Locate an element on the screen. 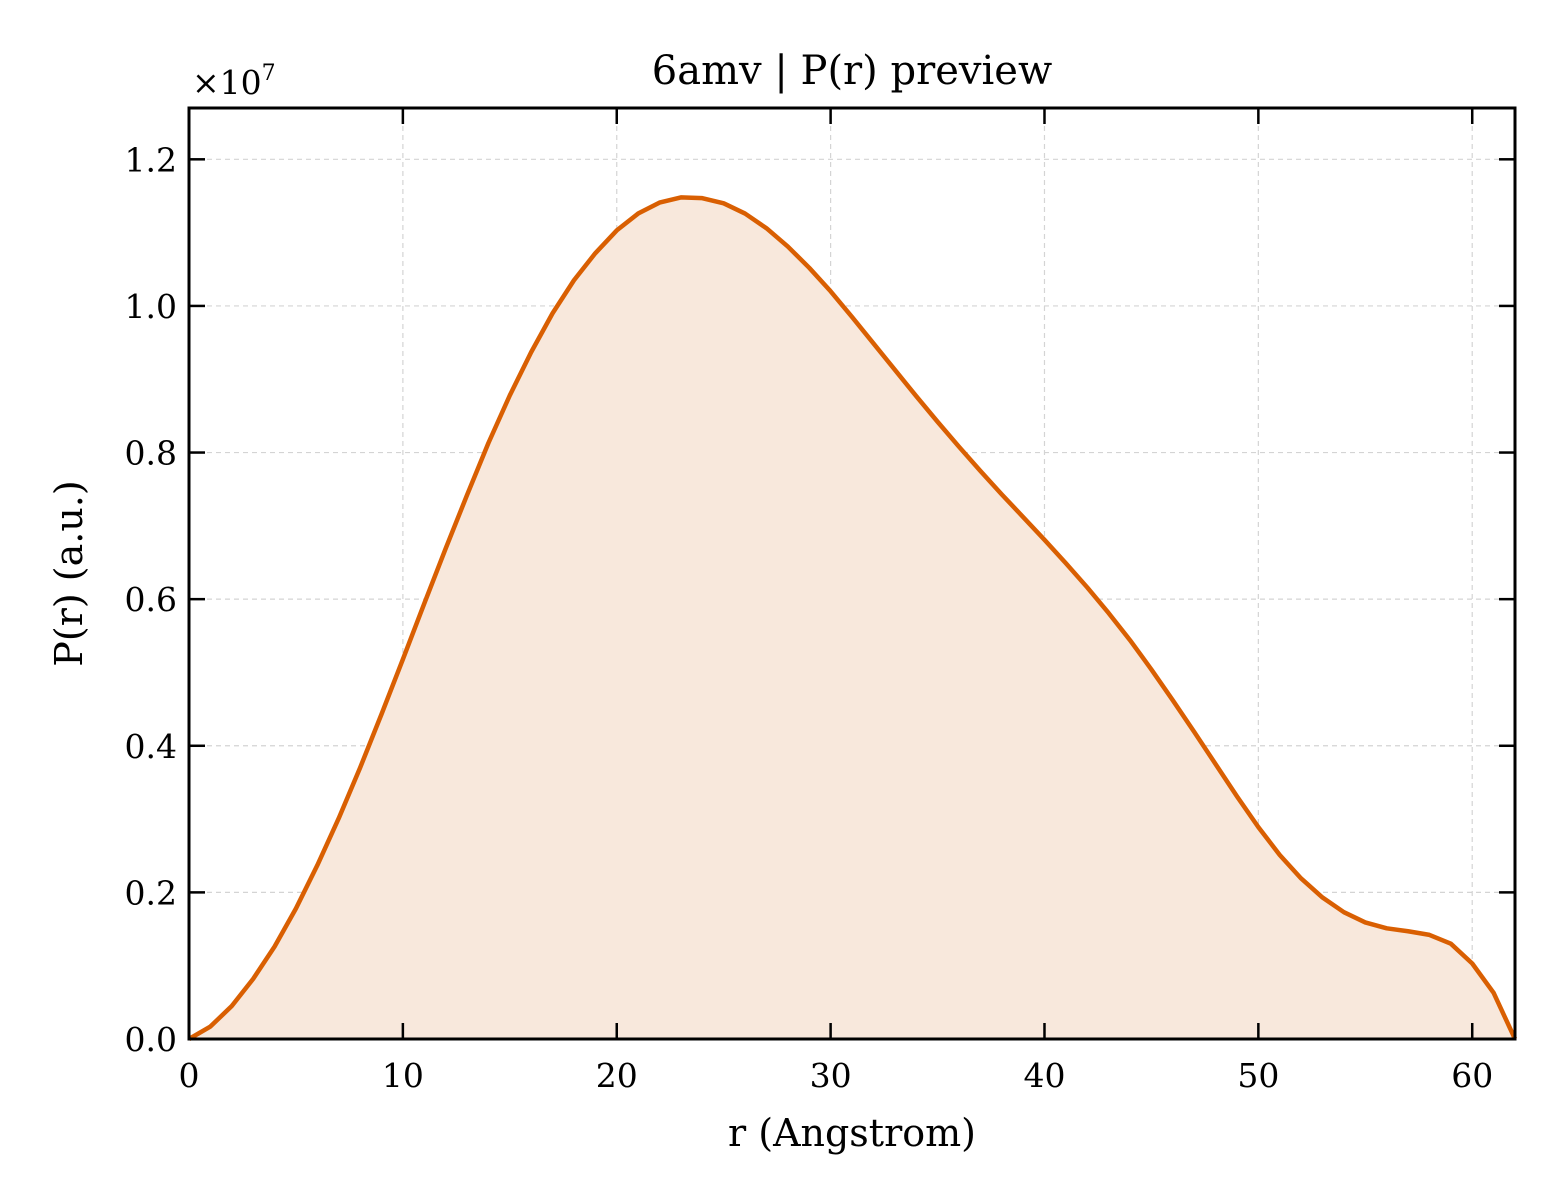  x-tick-label: 60 is located at coordinates (1472, 1075).